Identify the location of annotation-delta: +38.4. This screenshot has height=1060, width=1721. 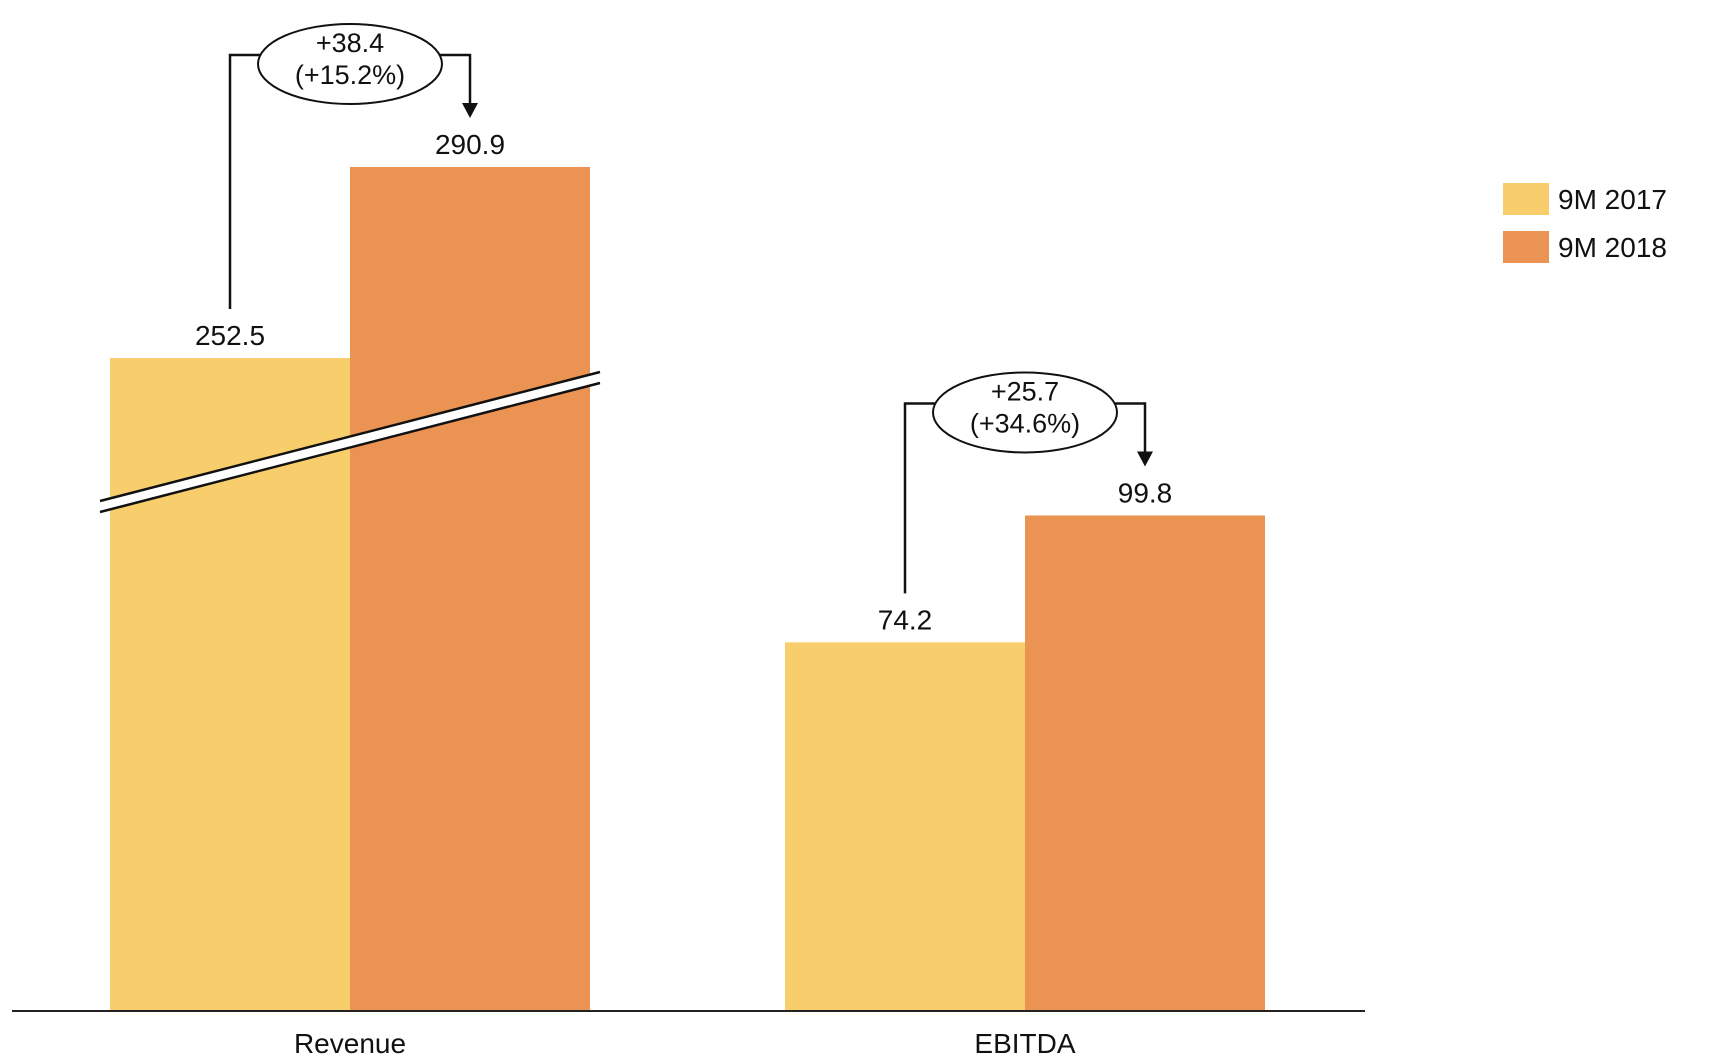
(350, 43).